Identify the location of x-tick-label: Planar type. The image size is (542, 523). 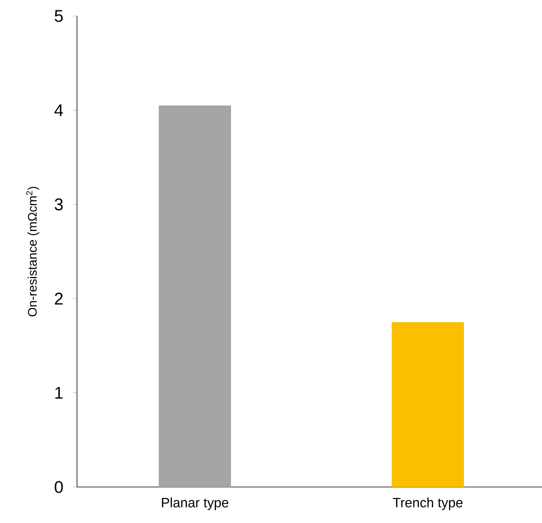
(195, 504).